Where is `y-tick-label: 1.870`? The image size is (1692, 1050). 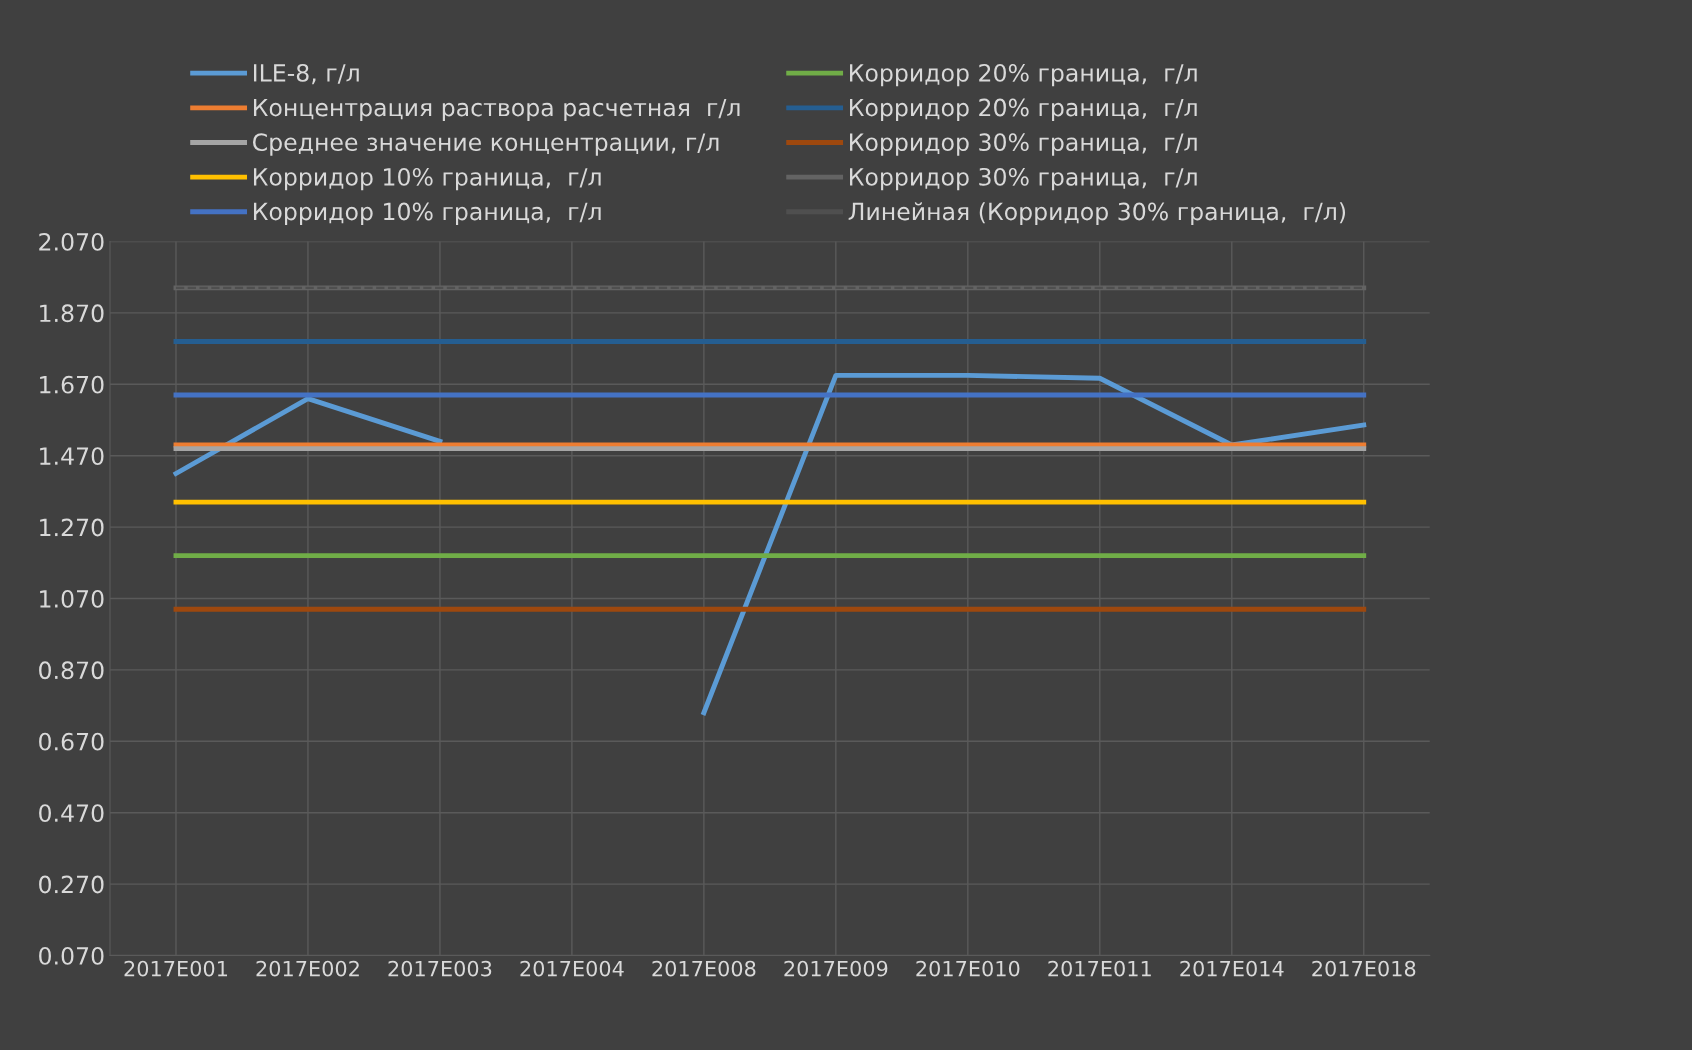
y-tick-label: 1.870 is located at coordinates (72, 313).